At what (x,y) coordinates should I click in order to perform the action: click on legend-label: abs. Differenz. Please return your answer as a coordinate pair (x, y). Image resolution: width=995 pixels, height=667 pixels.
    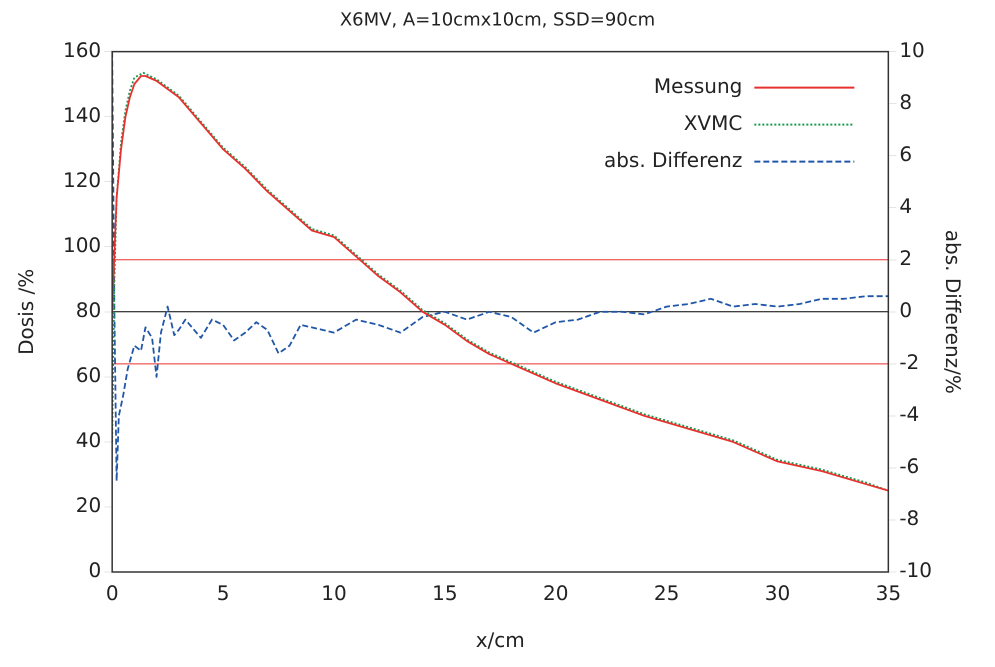
    Looking at the image, I should click on (673, 160).